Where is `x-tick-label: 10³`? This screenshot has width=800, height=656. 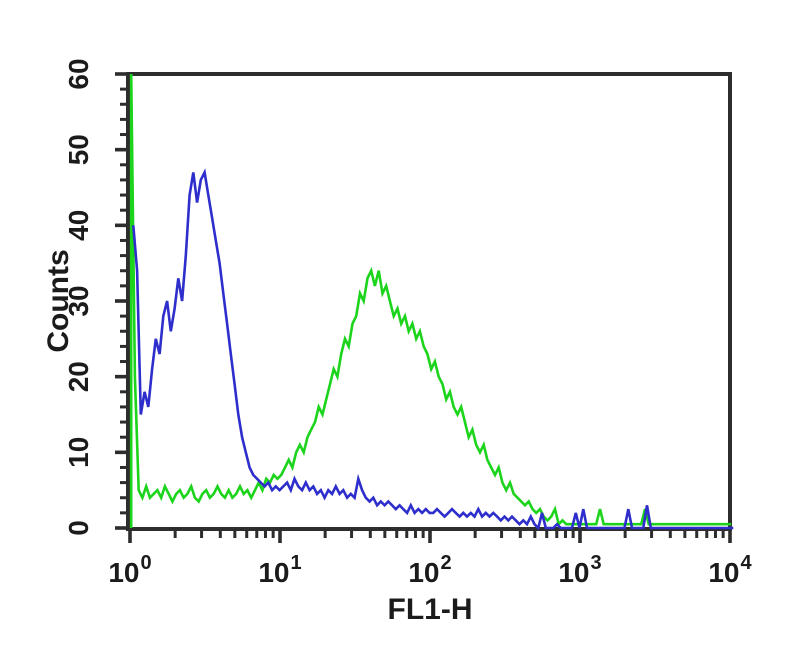 x-tick-label: 10³ is located at coordinates (579, 570).